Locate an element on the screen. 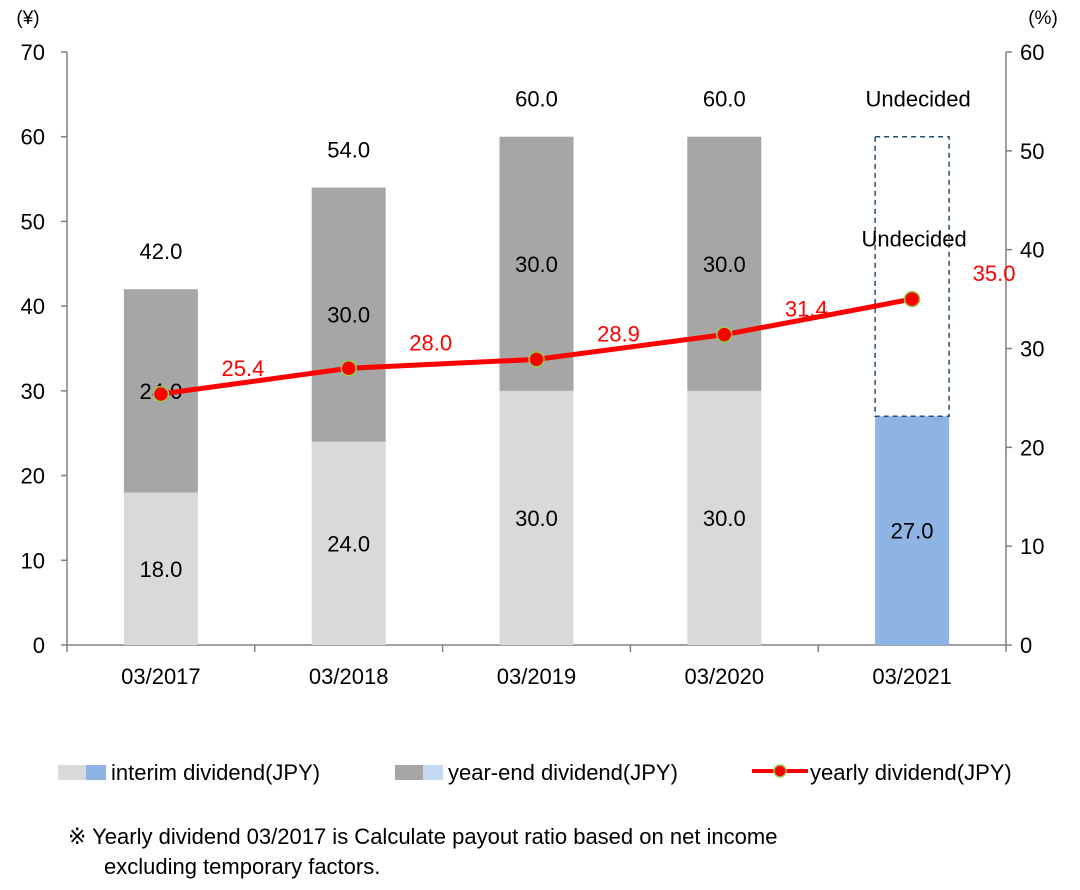 This screenshot has height=890, width=1080. left-tick-label: 20 is located at coordinates (33, 476).